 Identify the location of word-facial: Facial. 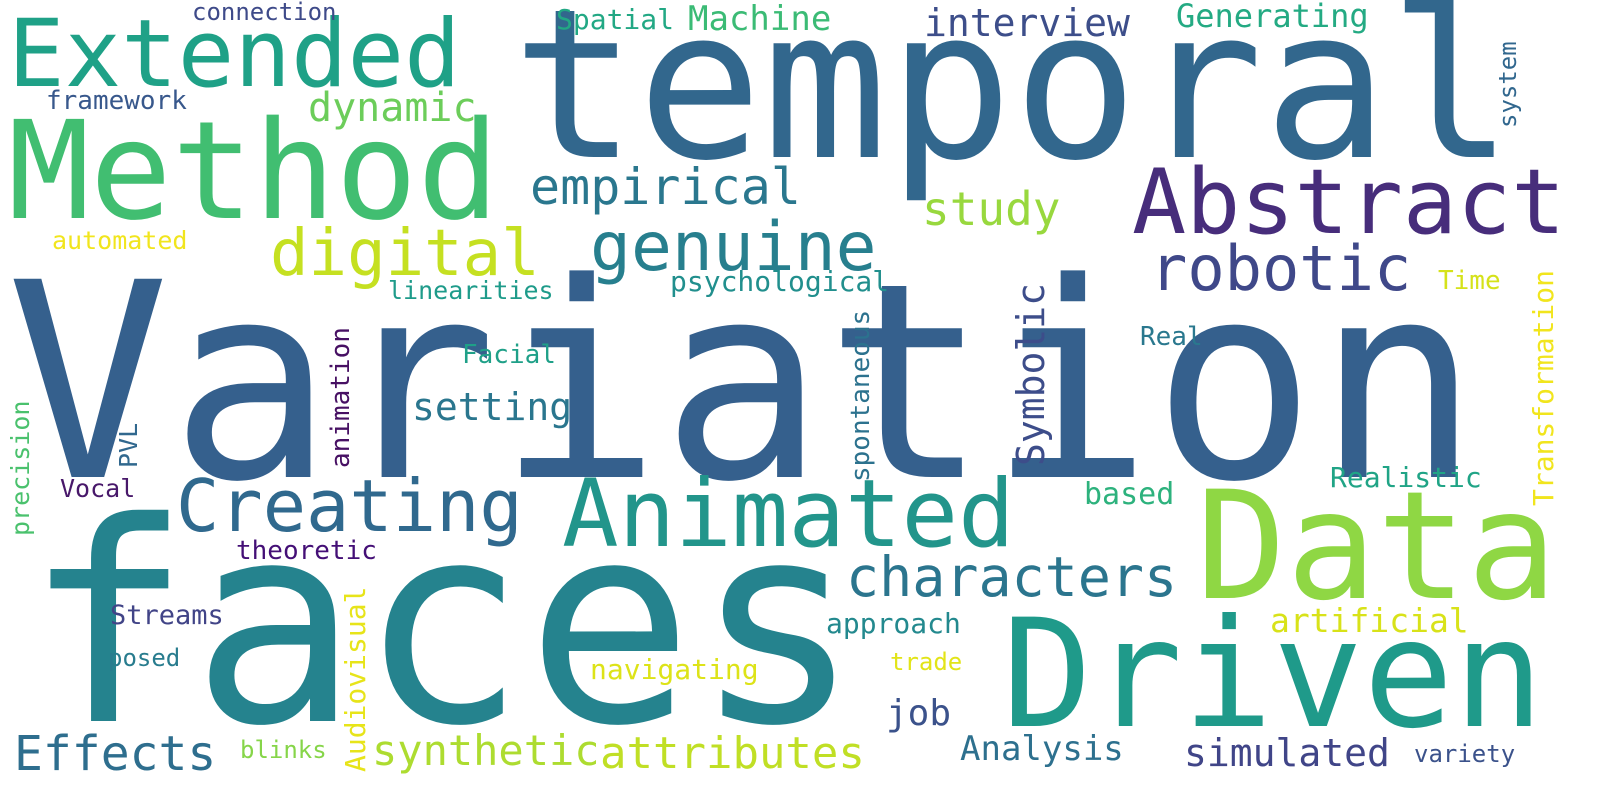
(509, 355).